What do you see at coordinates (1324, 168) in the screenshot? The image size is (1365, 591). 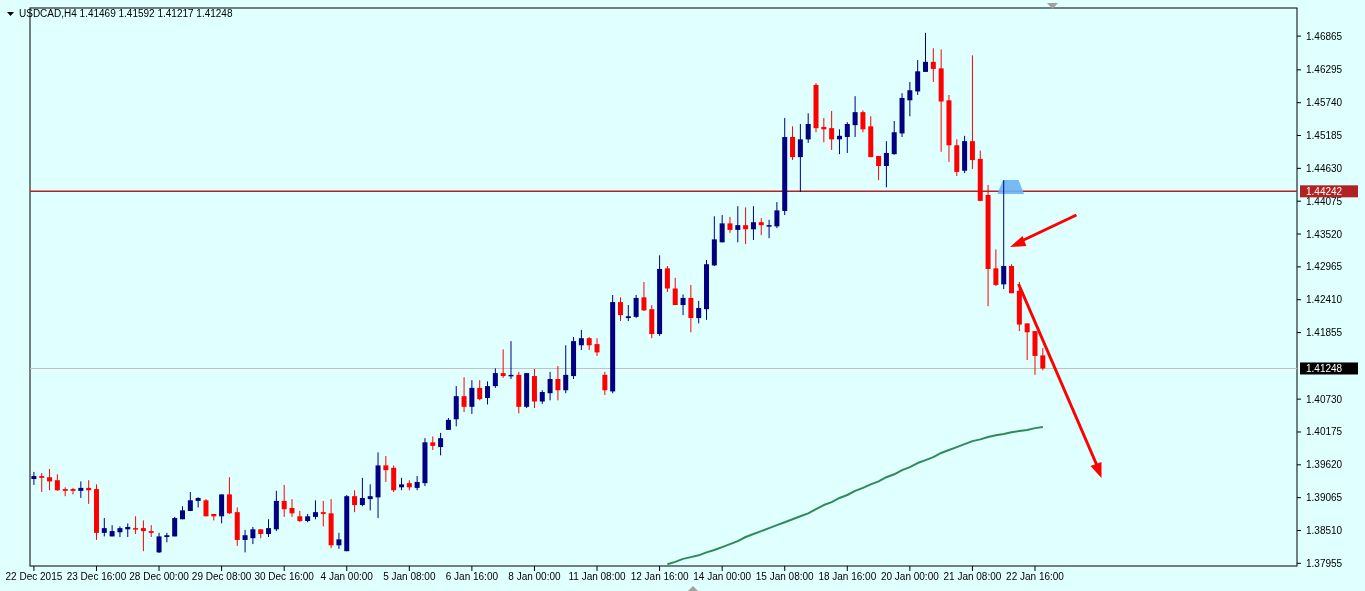 I see `y-tick-label: 1.44630` at bounding box center [1324, 168].